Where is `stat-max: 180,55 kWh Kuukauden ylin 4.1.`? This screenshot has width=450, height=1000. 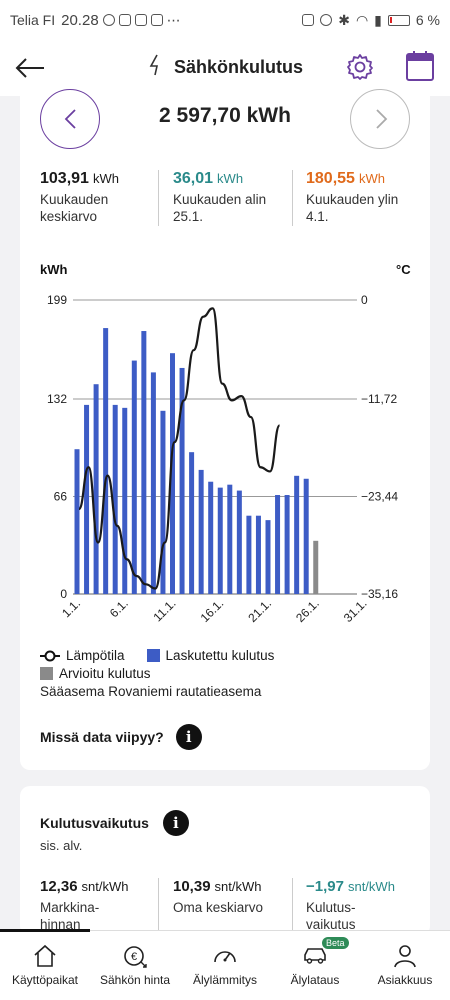
stat-max: 180,55 kWh Kuukauden ylin 4.1. is located at coordinates (352, 197).